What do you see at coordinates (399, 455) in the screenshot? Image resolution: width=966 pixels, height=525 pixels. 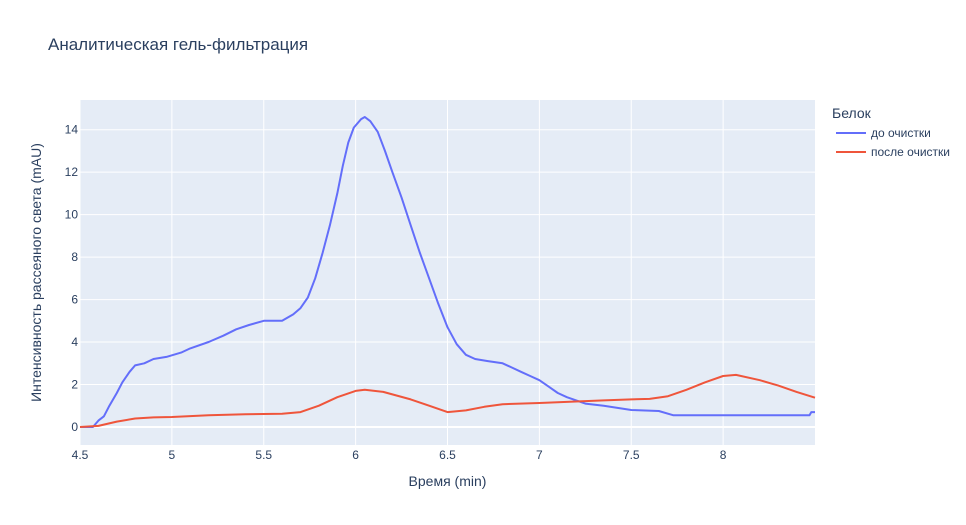 I see `x-axis-ticks: 4.5 5 5.5 6 6.5 7 7.5 8` at bounding box center [399, 455].